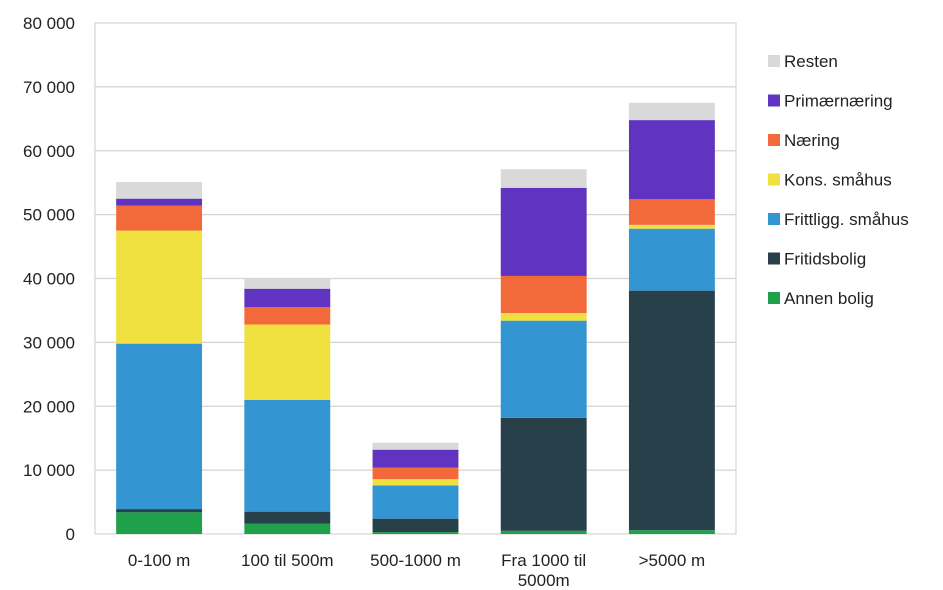  Describe the element at coordinates (49, 342) in the screenshot. I see `y-tick-label: 30 000` at that location.